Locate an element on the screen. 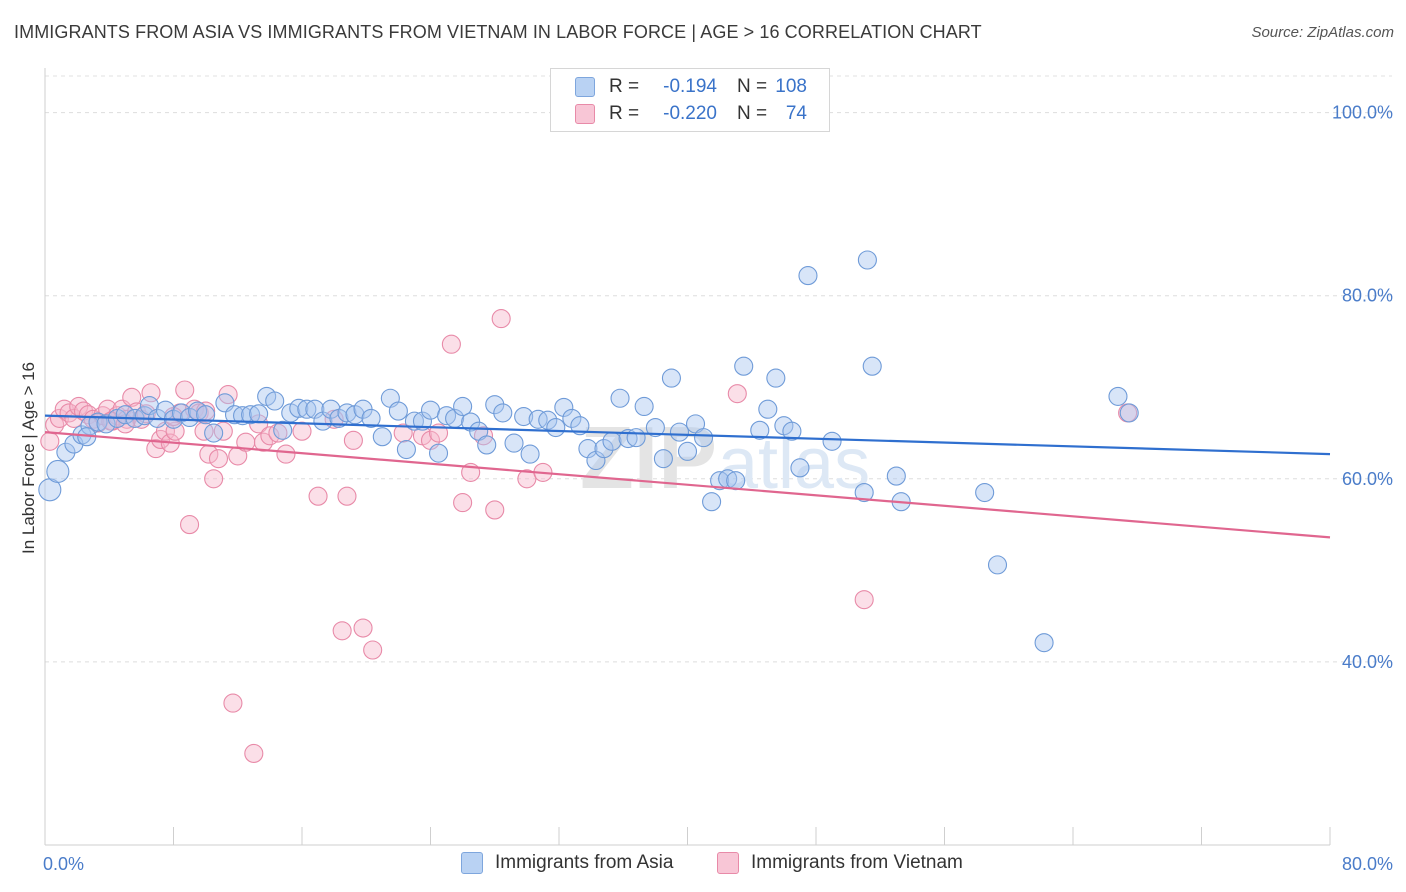  bottom-legend-asia: Immigrants from Asia is located at coordinates (567, 863).